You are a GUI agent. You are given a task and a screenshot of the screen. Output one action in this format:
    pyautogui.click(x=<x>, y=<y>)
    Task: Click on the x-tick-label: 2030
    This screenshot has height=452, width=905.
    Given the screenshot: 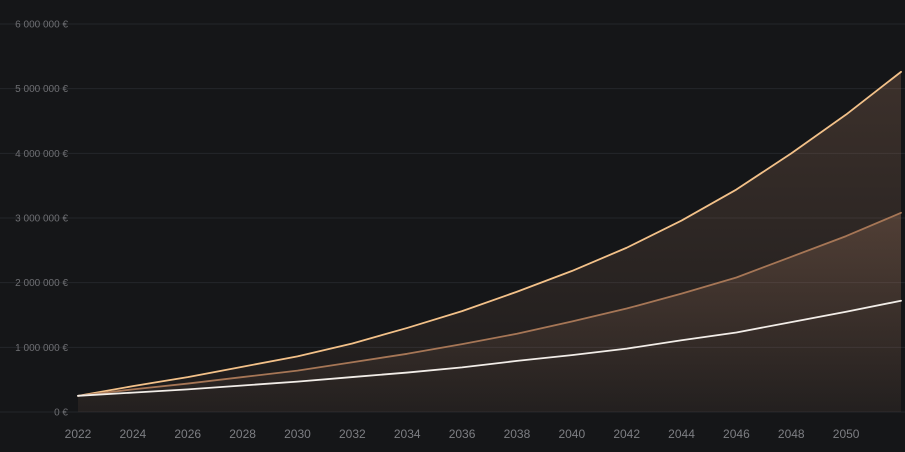 What is the action you would take?
    pyautogui.click(x=297, y=434)
    